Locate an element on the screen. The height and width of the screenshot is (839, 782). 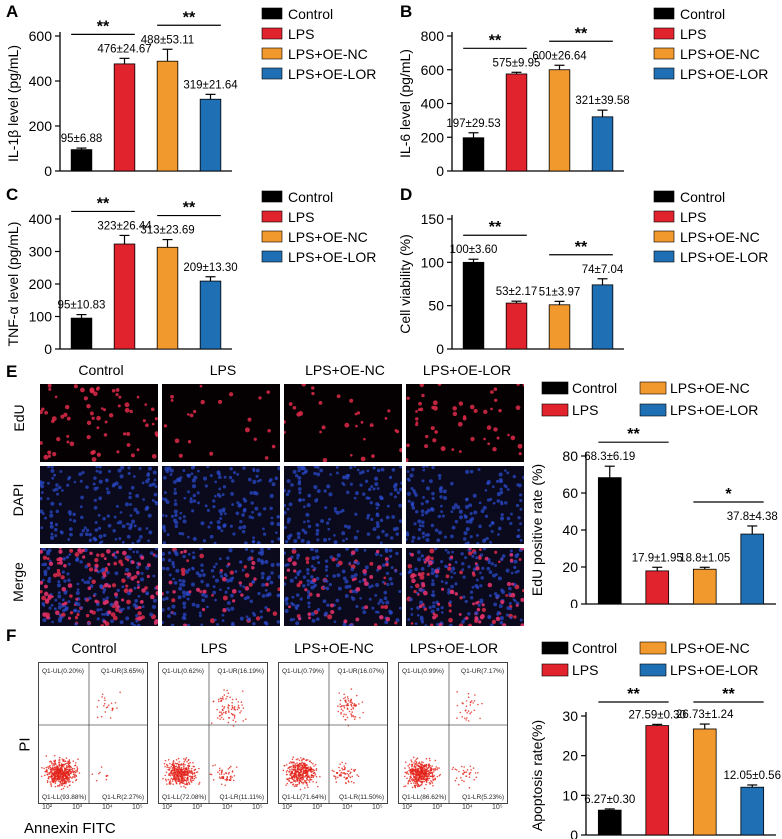
micro-row-label: Merge is located at coordinates (18, 582).